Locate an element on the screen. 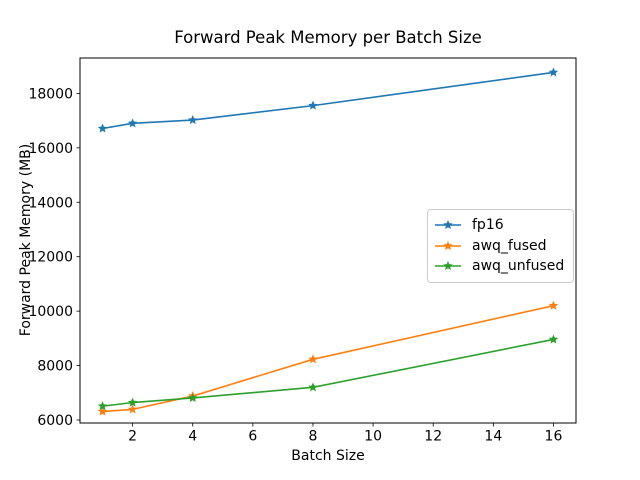 This screenshot has height=480, width=640. legend-entry-awq_fused: awq_fused is located at coordinates (499, 246).